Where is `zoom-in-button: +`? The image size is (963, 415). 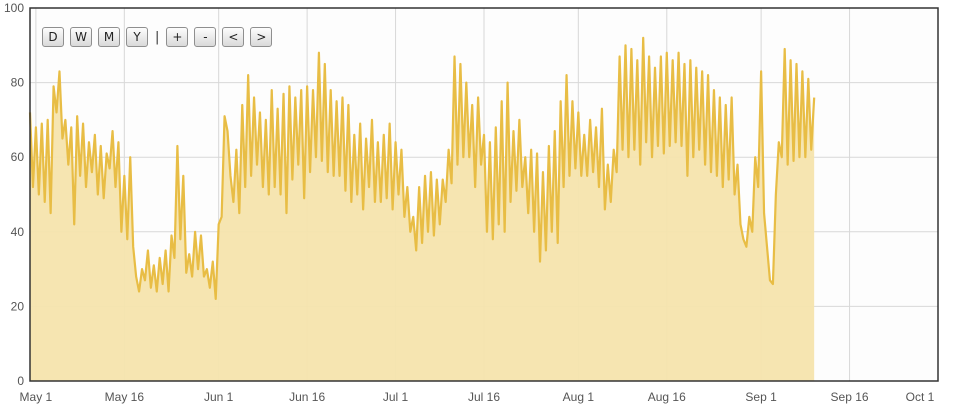
zoom-in-button: + is located at coordinates (177, 37).